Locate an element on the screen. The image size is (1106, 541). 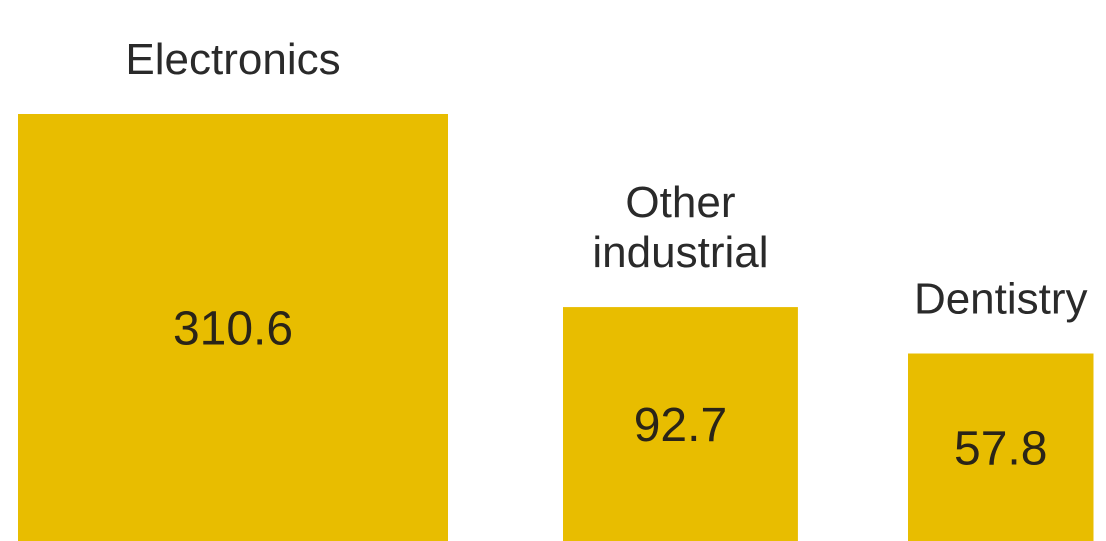
bar-other-industrial is located at coordinates (680, 424).